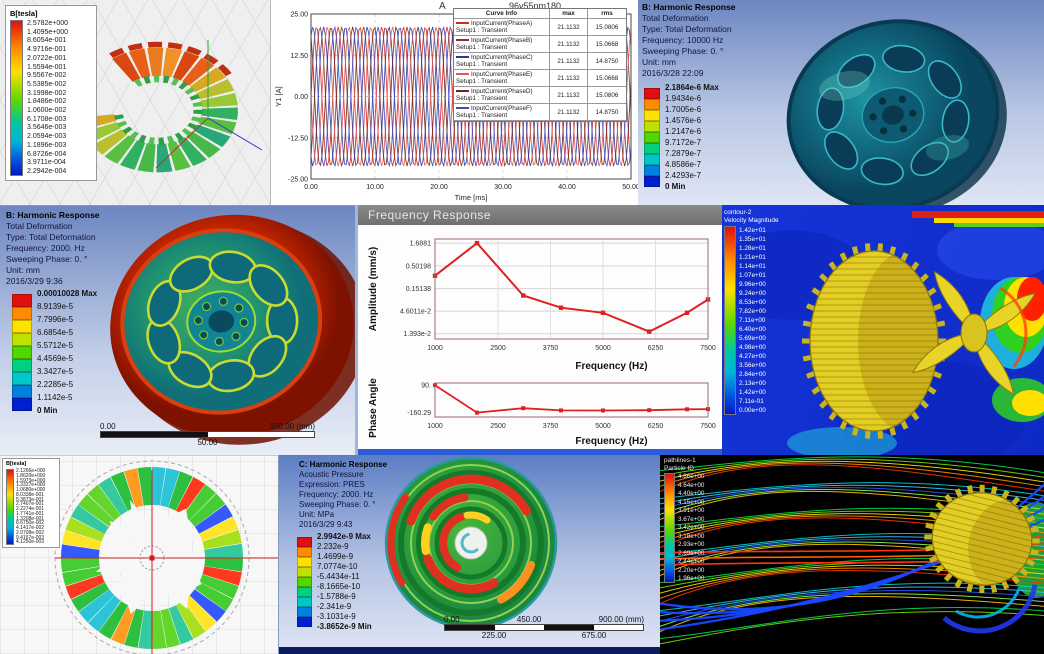  I want to click on legend-value: 1.14e+01, so click(752, 266).